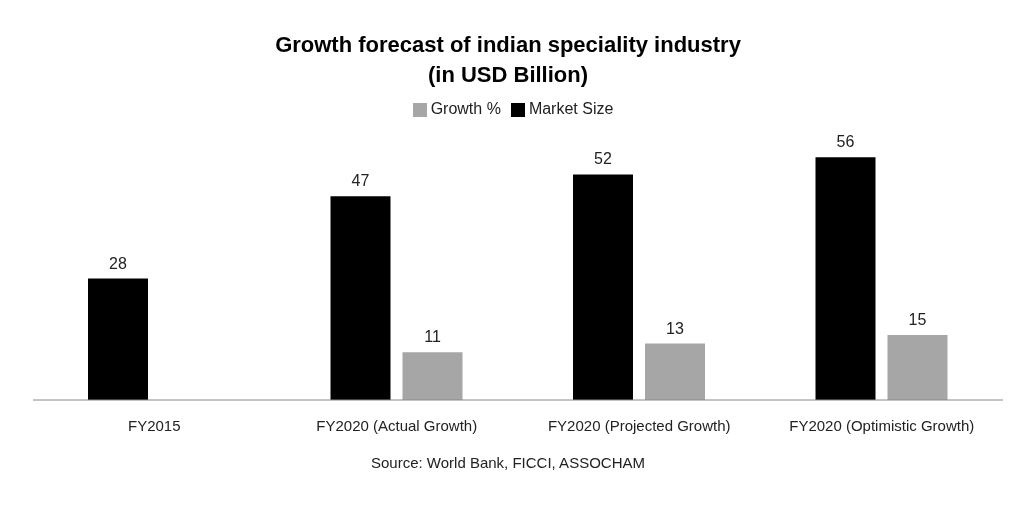 This screenshot has width=1023, height=510. I want to click on data-label: 15, so click(917, 319).